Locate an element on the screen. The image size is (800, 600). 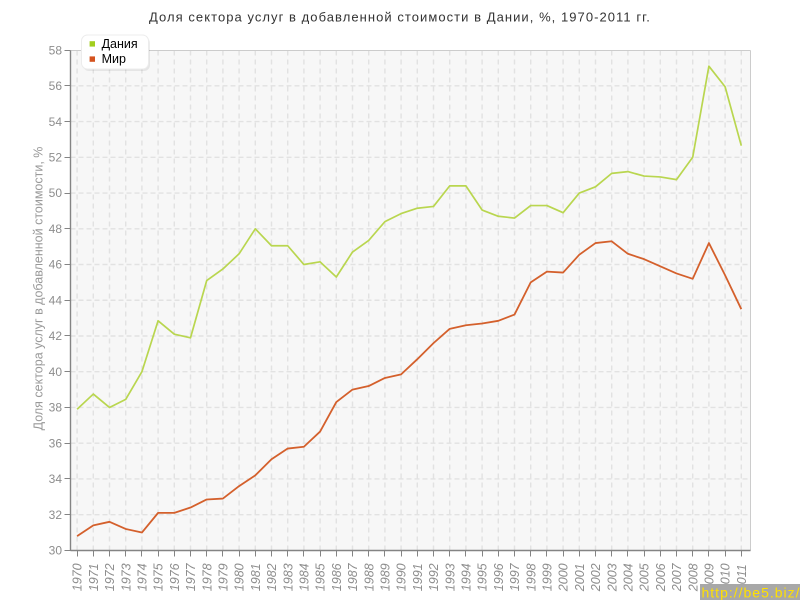
svg-text: 56 is located at coordinates (56, 86).